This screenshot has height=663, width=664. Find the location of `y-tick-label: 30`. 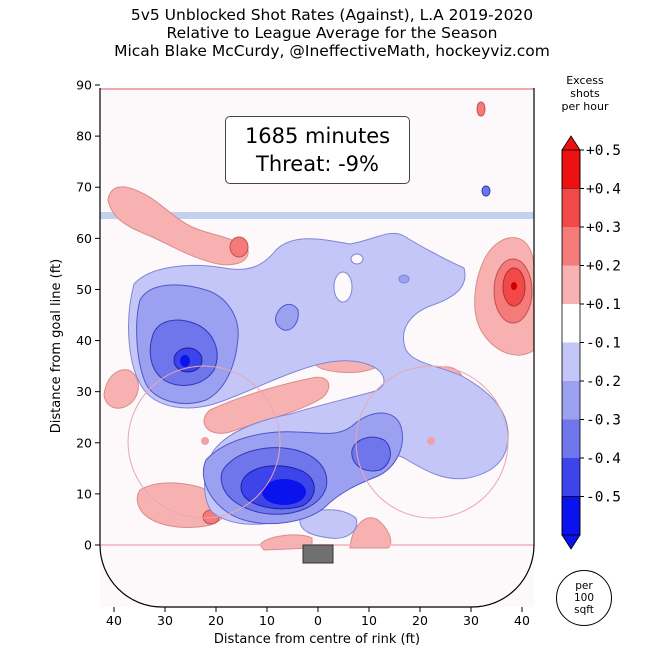

y-tick-label: 30 is located at coordinates (84, 391).